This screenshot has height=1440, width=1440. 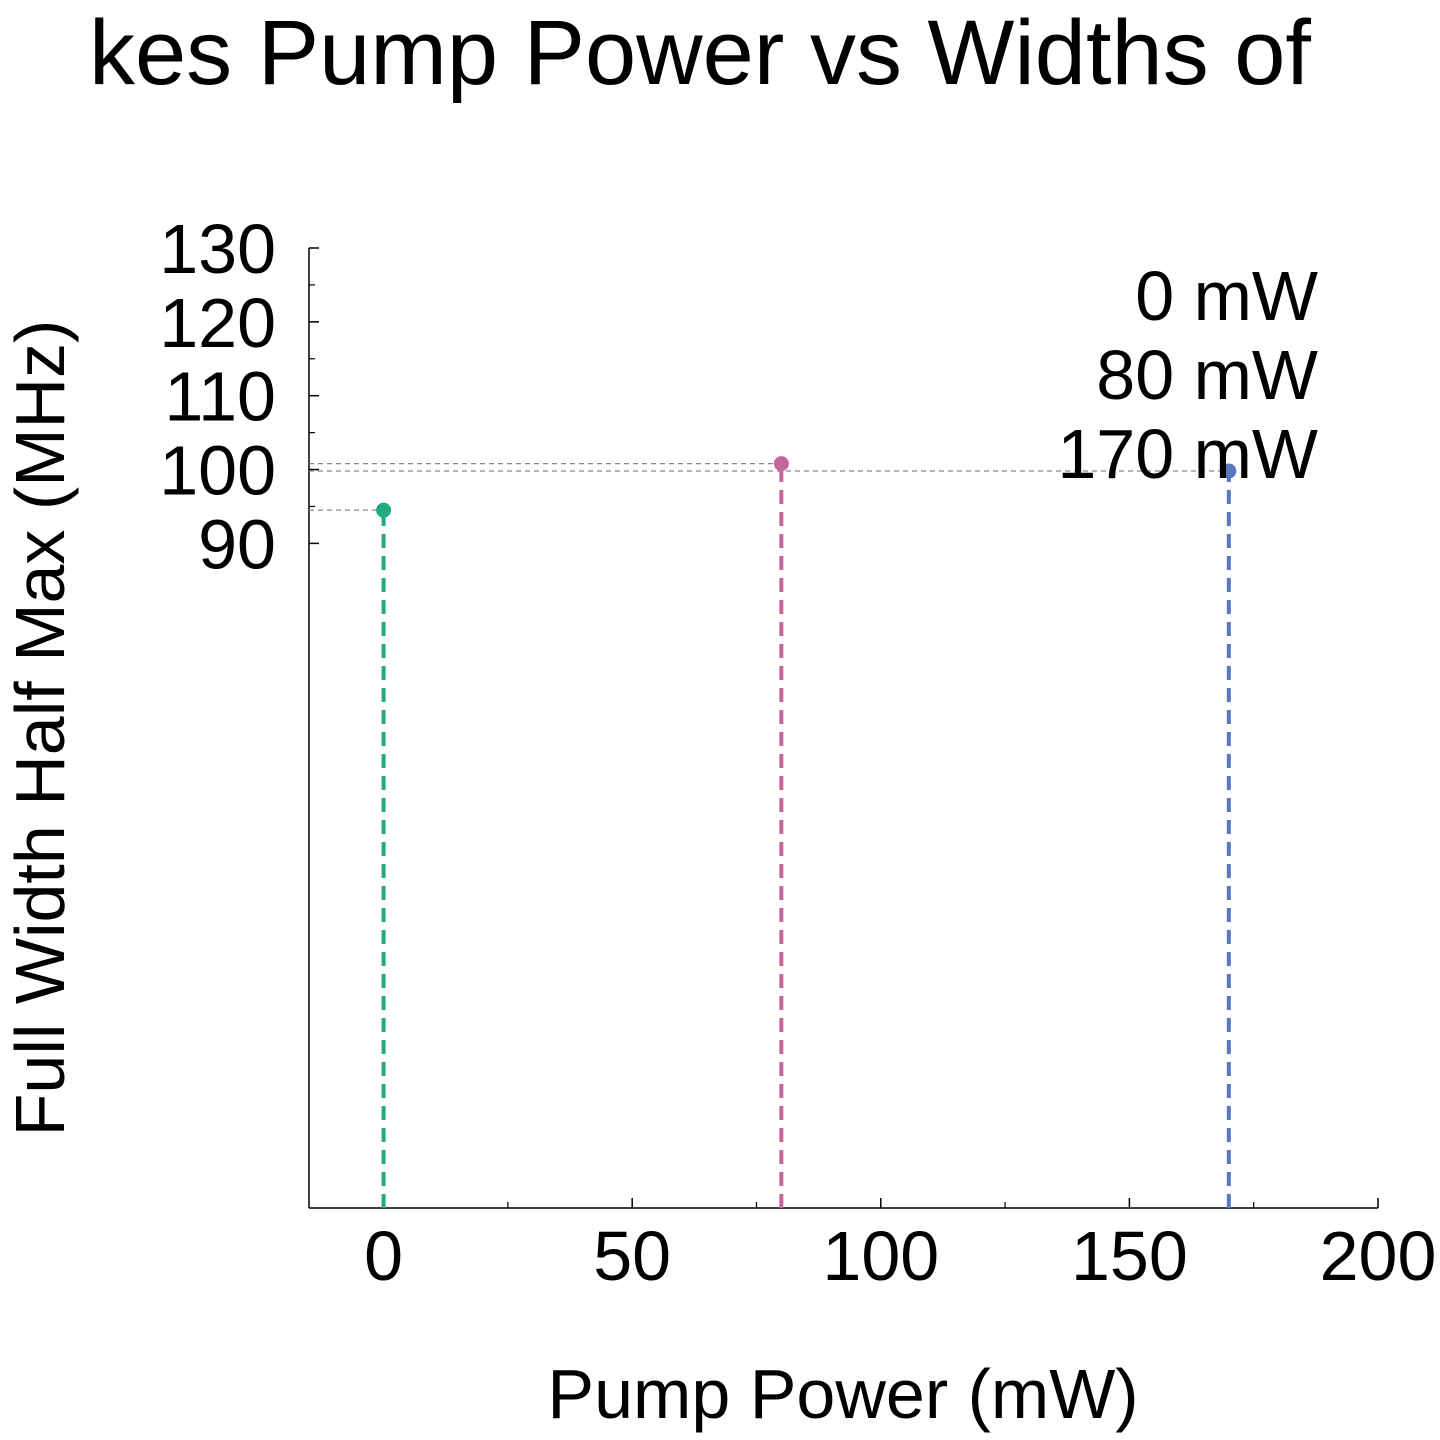 I want to click on x-tick-label: 200, so click(x=1378, y=1256).